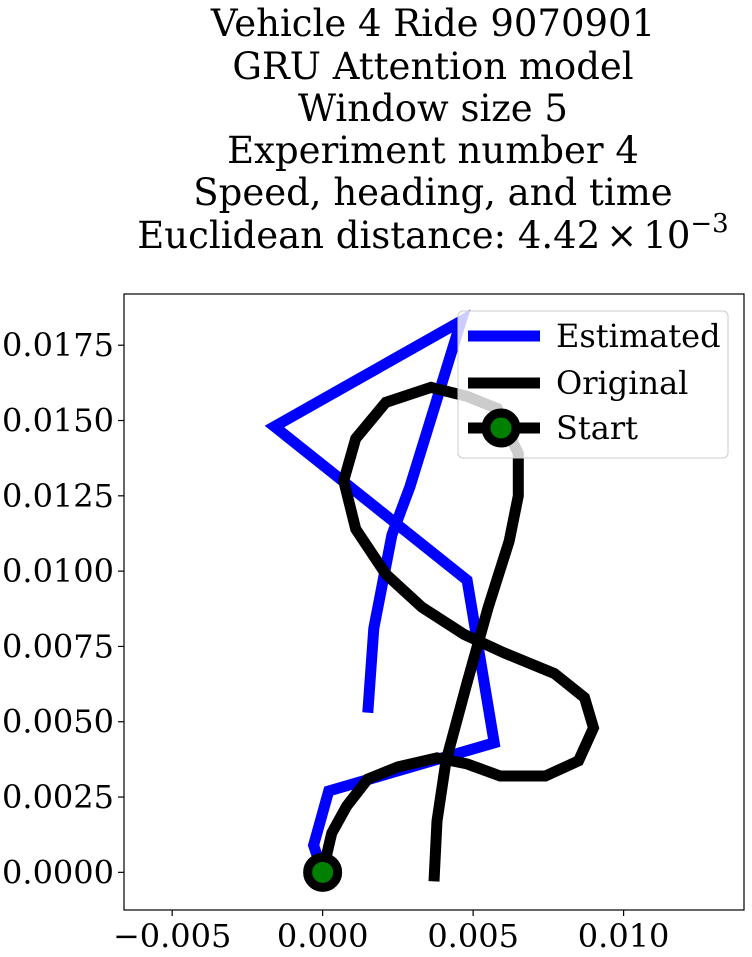 This screenshot has width=752, height=957. Describe the element at coordinates (597, 428) in the screenshot. I see `legend-start-label: Start` at that location.